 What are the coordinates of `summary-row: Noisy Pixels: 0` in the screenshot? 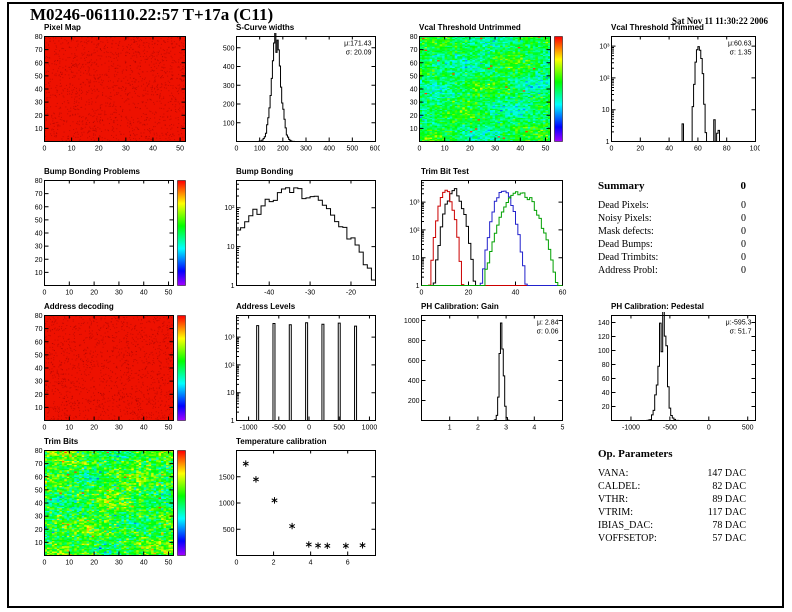 It's located at (672, 218).